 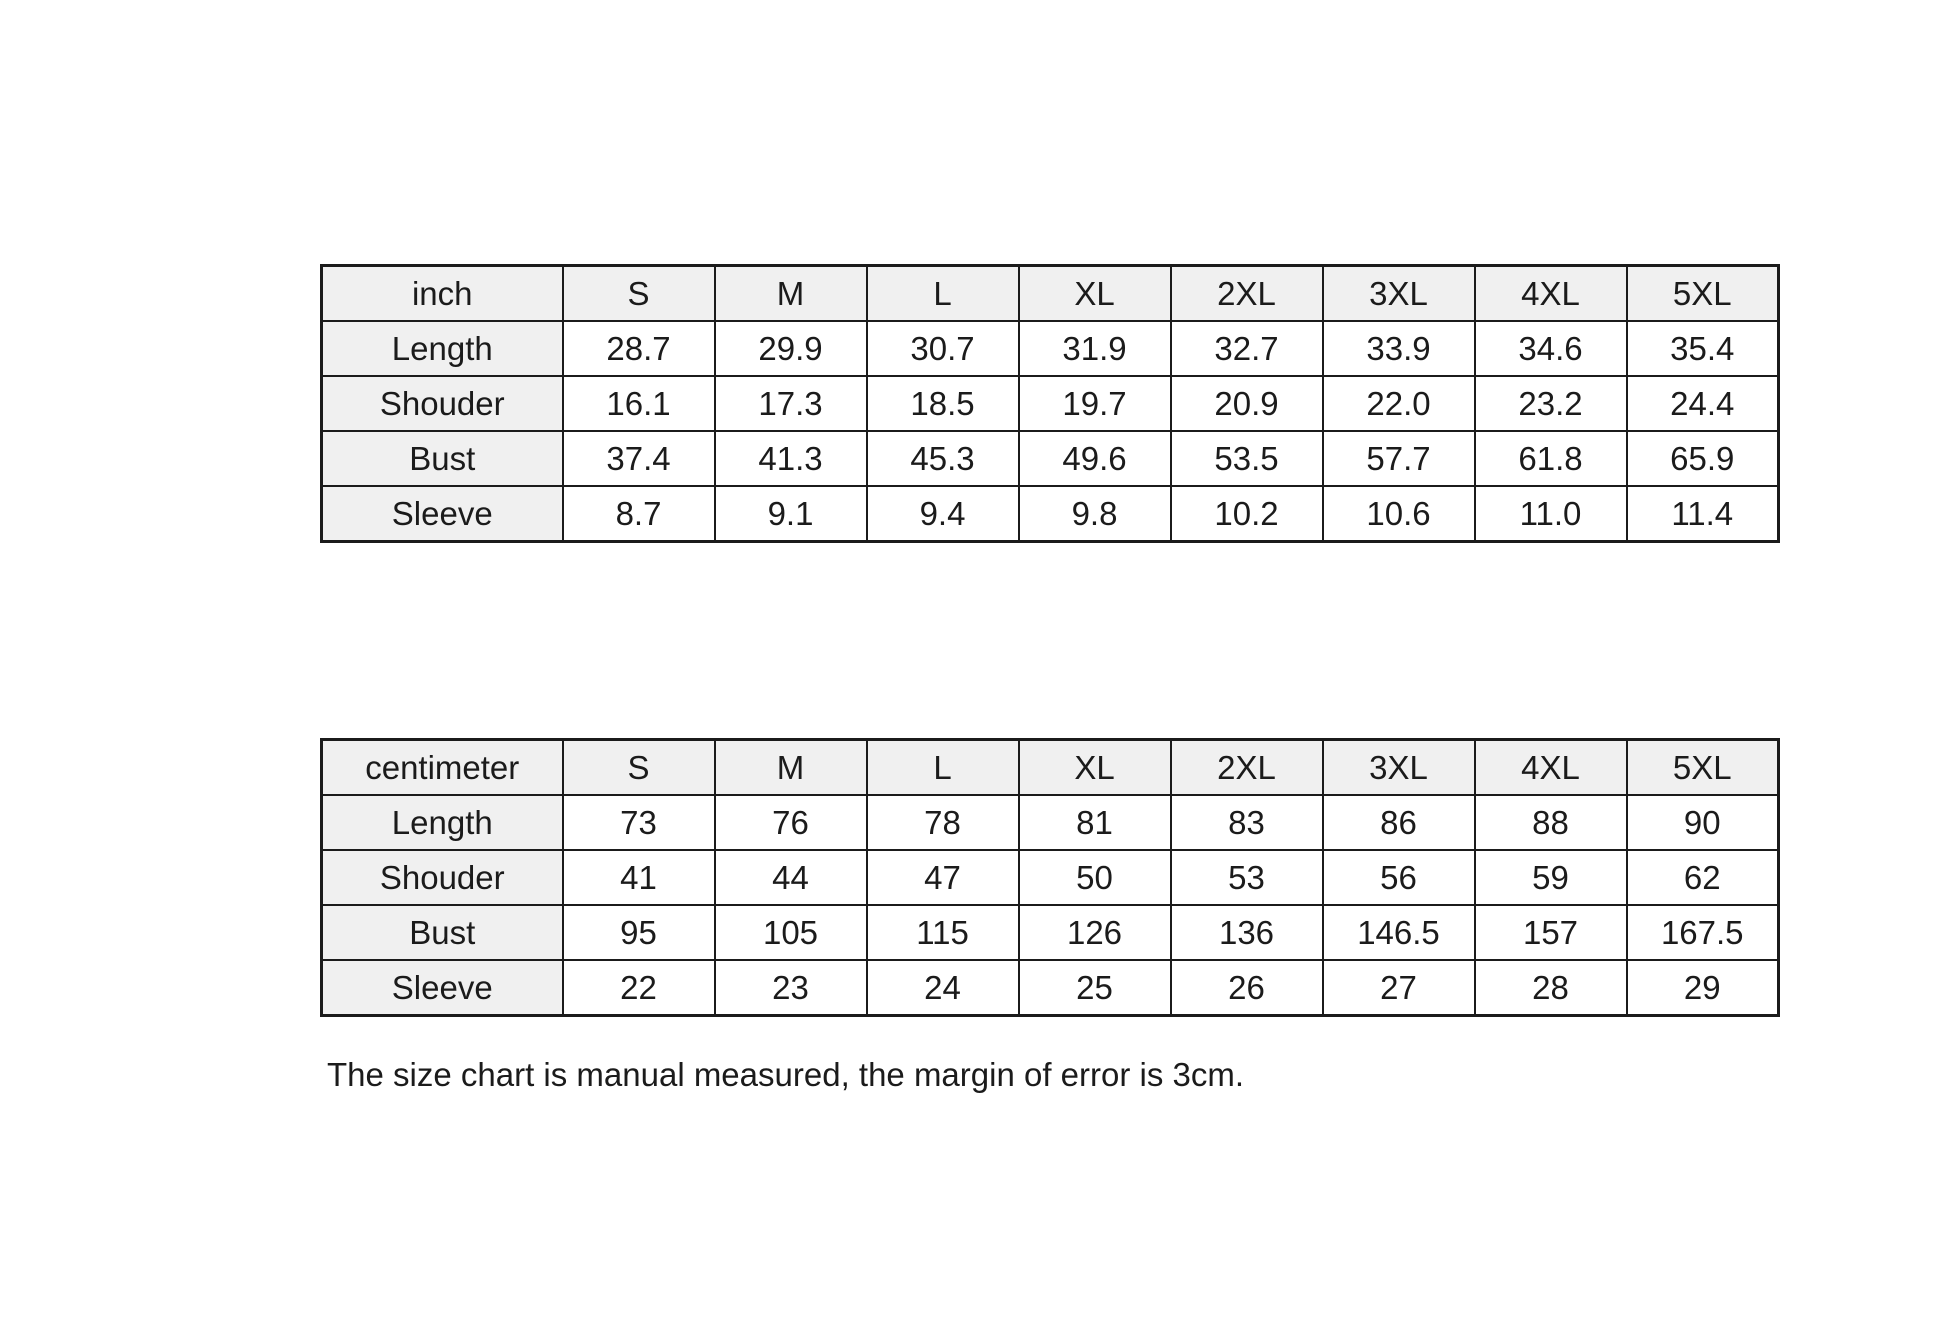 I want to click on value-cell: 61.8, so click(x=1550, y=458).